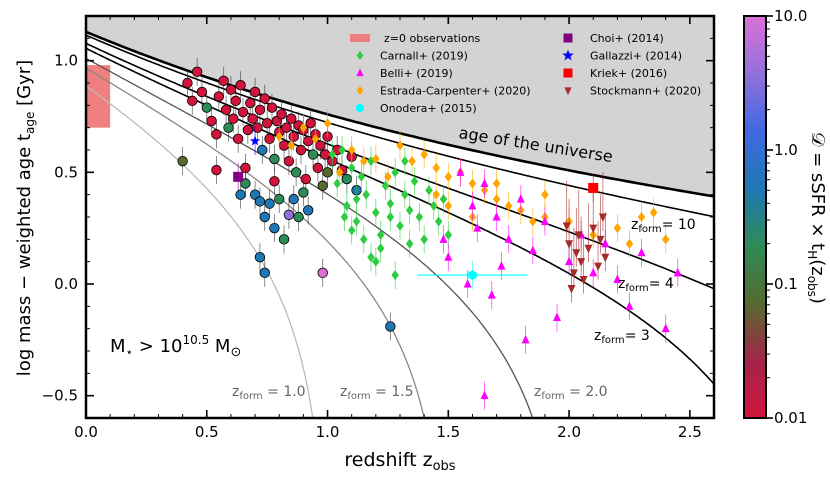 Image resolution: width=830 pixels, height=477 pixels. I want to click on legend-label: Stockmann+ (2020), so click(645, 91).